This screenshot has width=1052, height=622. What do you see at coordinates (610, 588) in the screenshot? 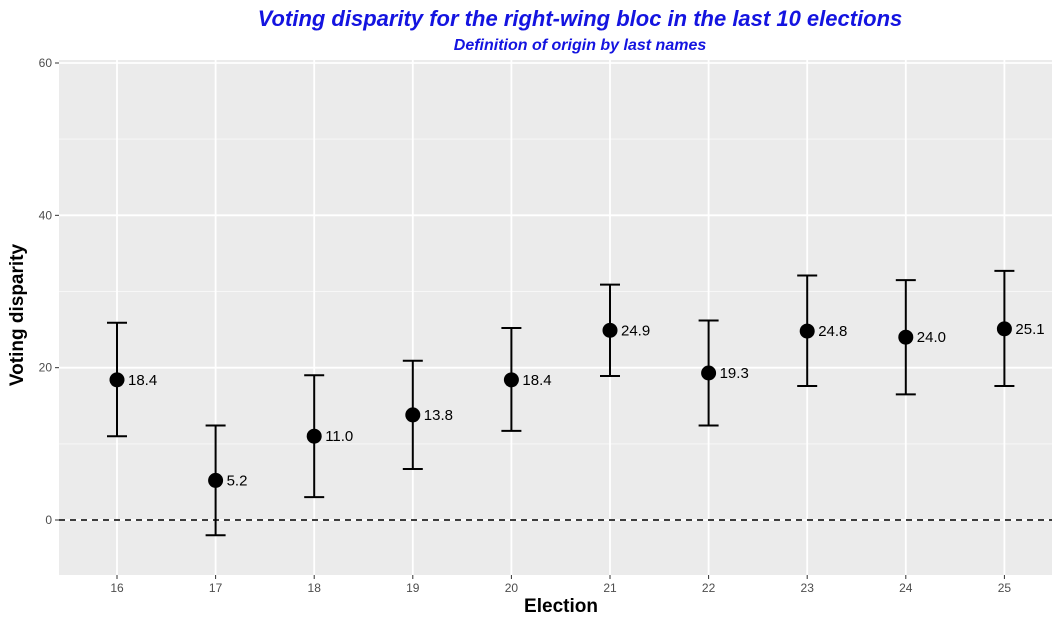
I see `x-tick-label: 21` at bounding box center [610, 588].